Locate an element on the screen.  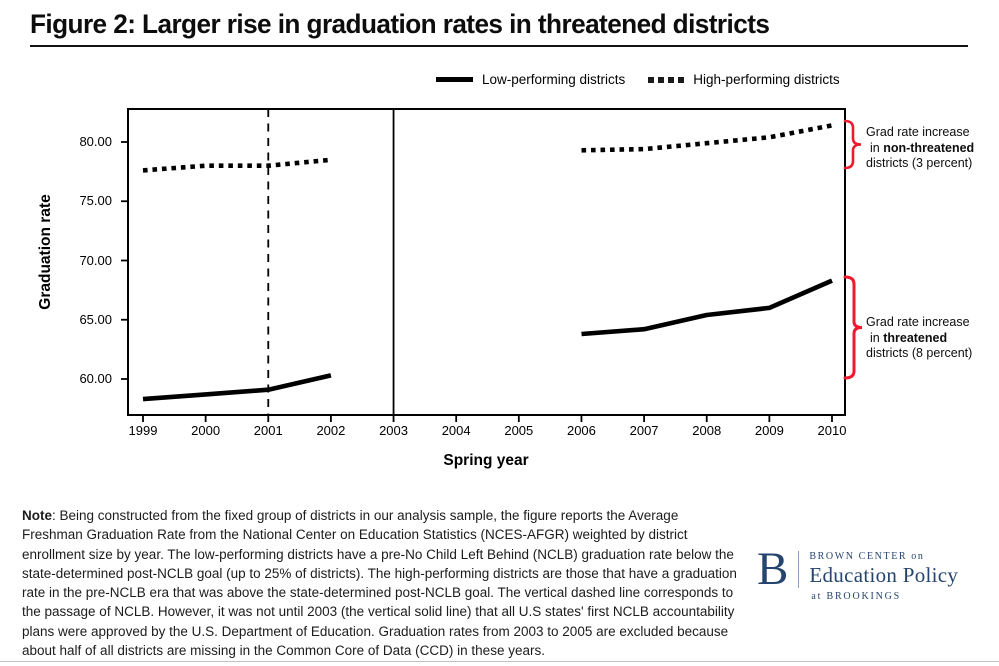
legend-dotted-line-swatch is located at coordinates (666, 79).